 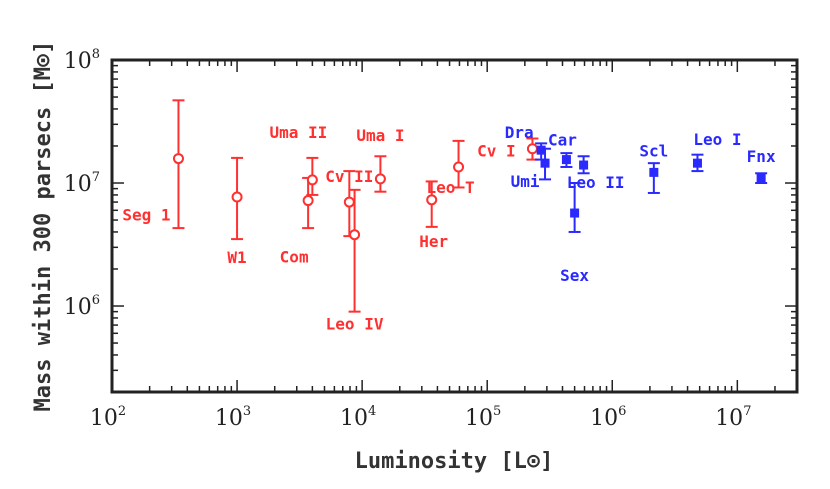 What do you see at coordinates (653, 178) in the screenshot?
I see `point-scl` at bounding box center [653, 178].